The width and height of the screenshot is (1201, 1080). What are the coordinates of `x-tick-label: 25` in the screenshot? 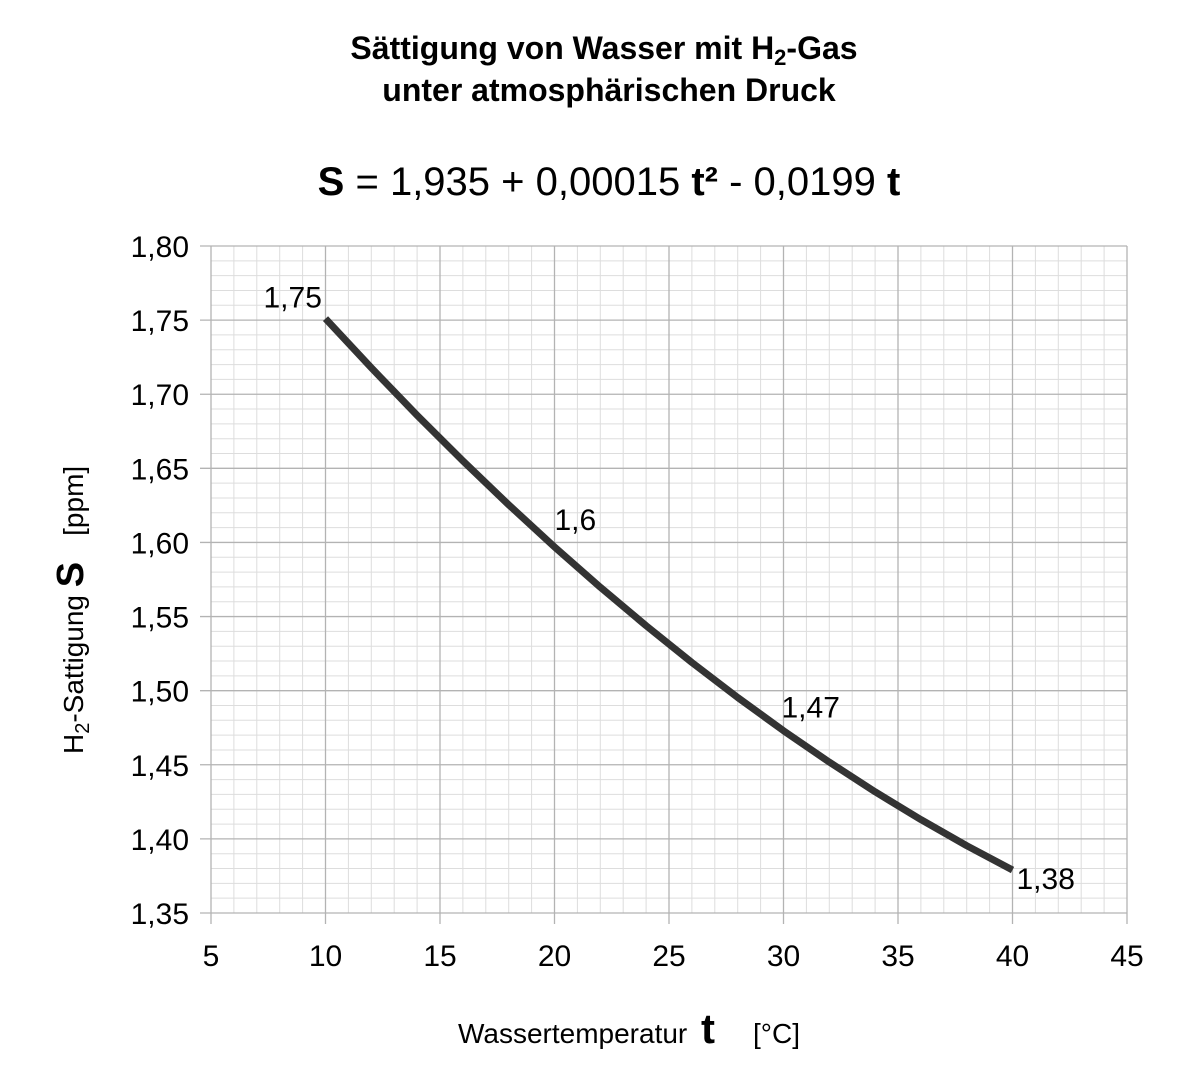 It's located at (668, 956).